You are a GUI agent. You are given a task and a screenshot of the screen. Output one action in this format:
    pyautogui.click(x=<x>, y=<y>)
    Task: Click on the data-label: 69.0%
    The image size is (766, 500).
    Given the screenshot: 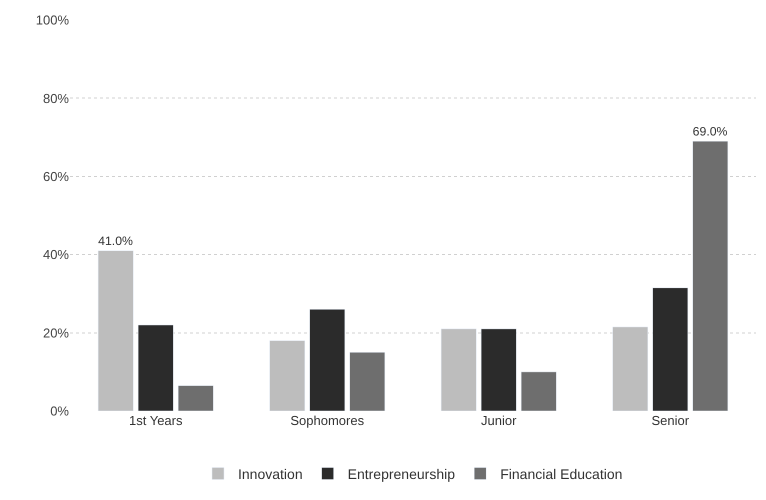 What is the action you would take?
    pyautogui.click(x=710, y=131)
    